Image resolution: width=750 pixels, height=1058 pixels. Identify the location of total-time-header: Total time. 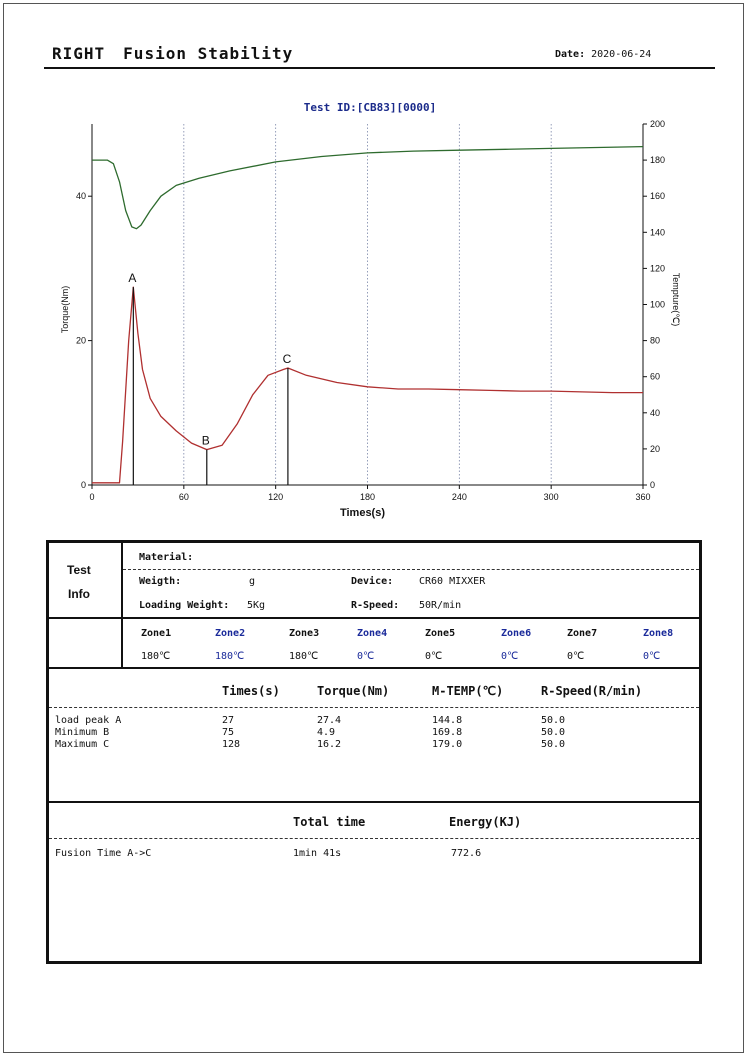
(329, 822).